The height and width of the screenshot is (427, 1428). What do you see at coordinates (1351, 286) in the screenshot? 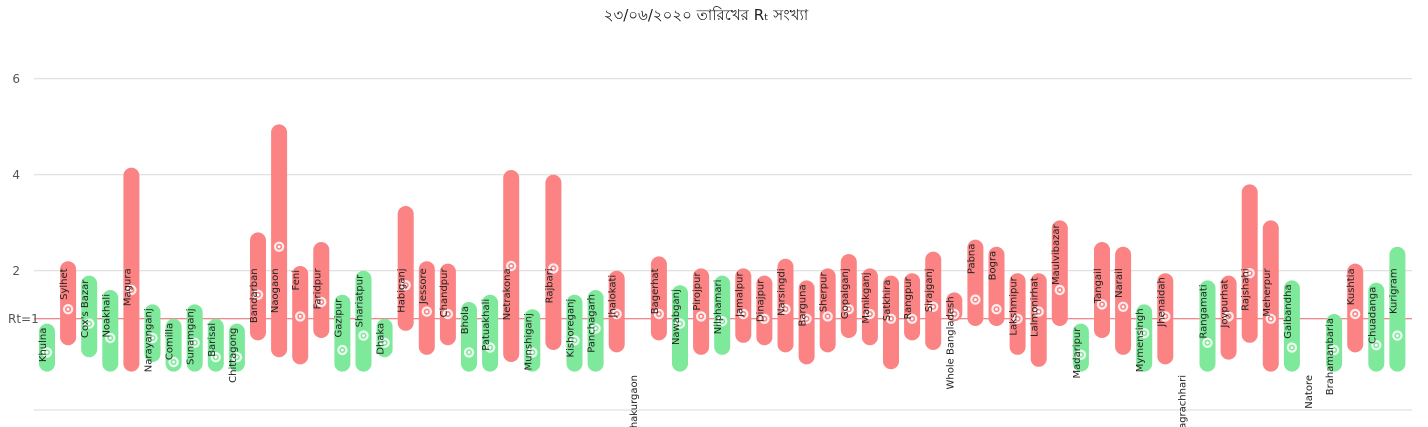
I see `category-label: Kushtia` at bounding box center [1351, 286].